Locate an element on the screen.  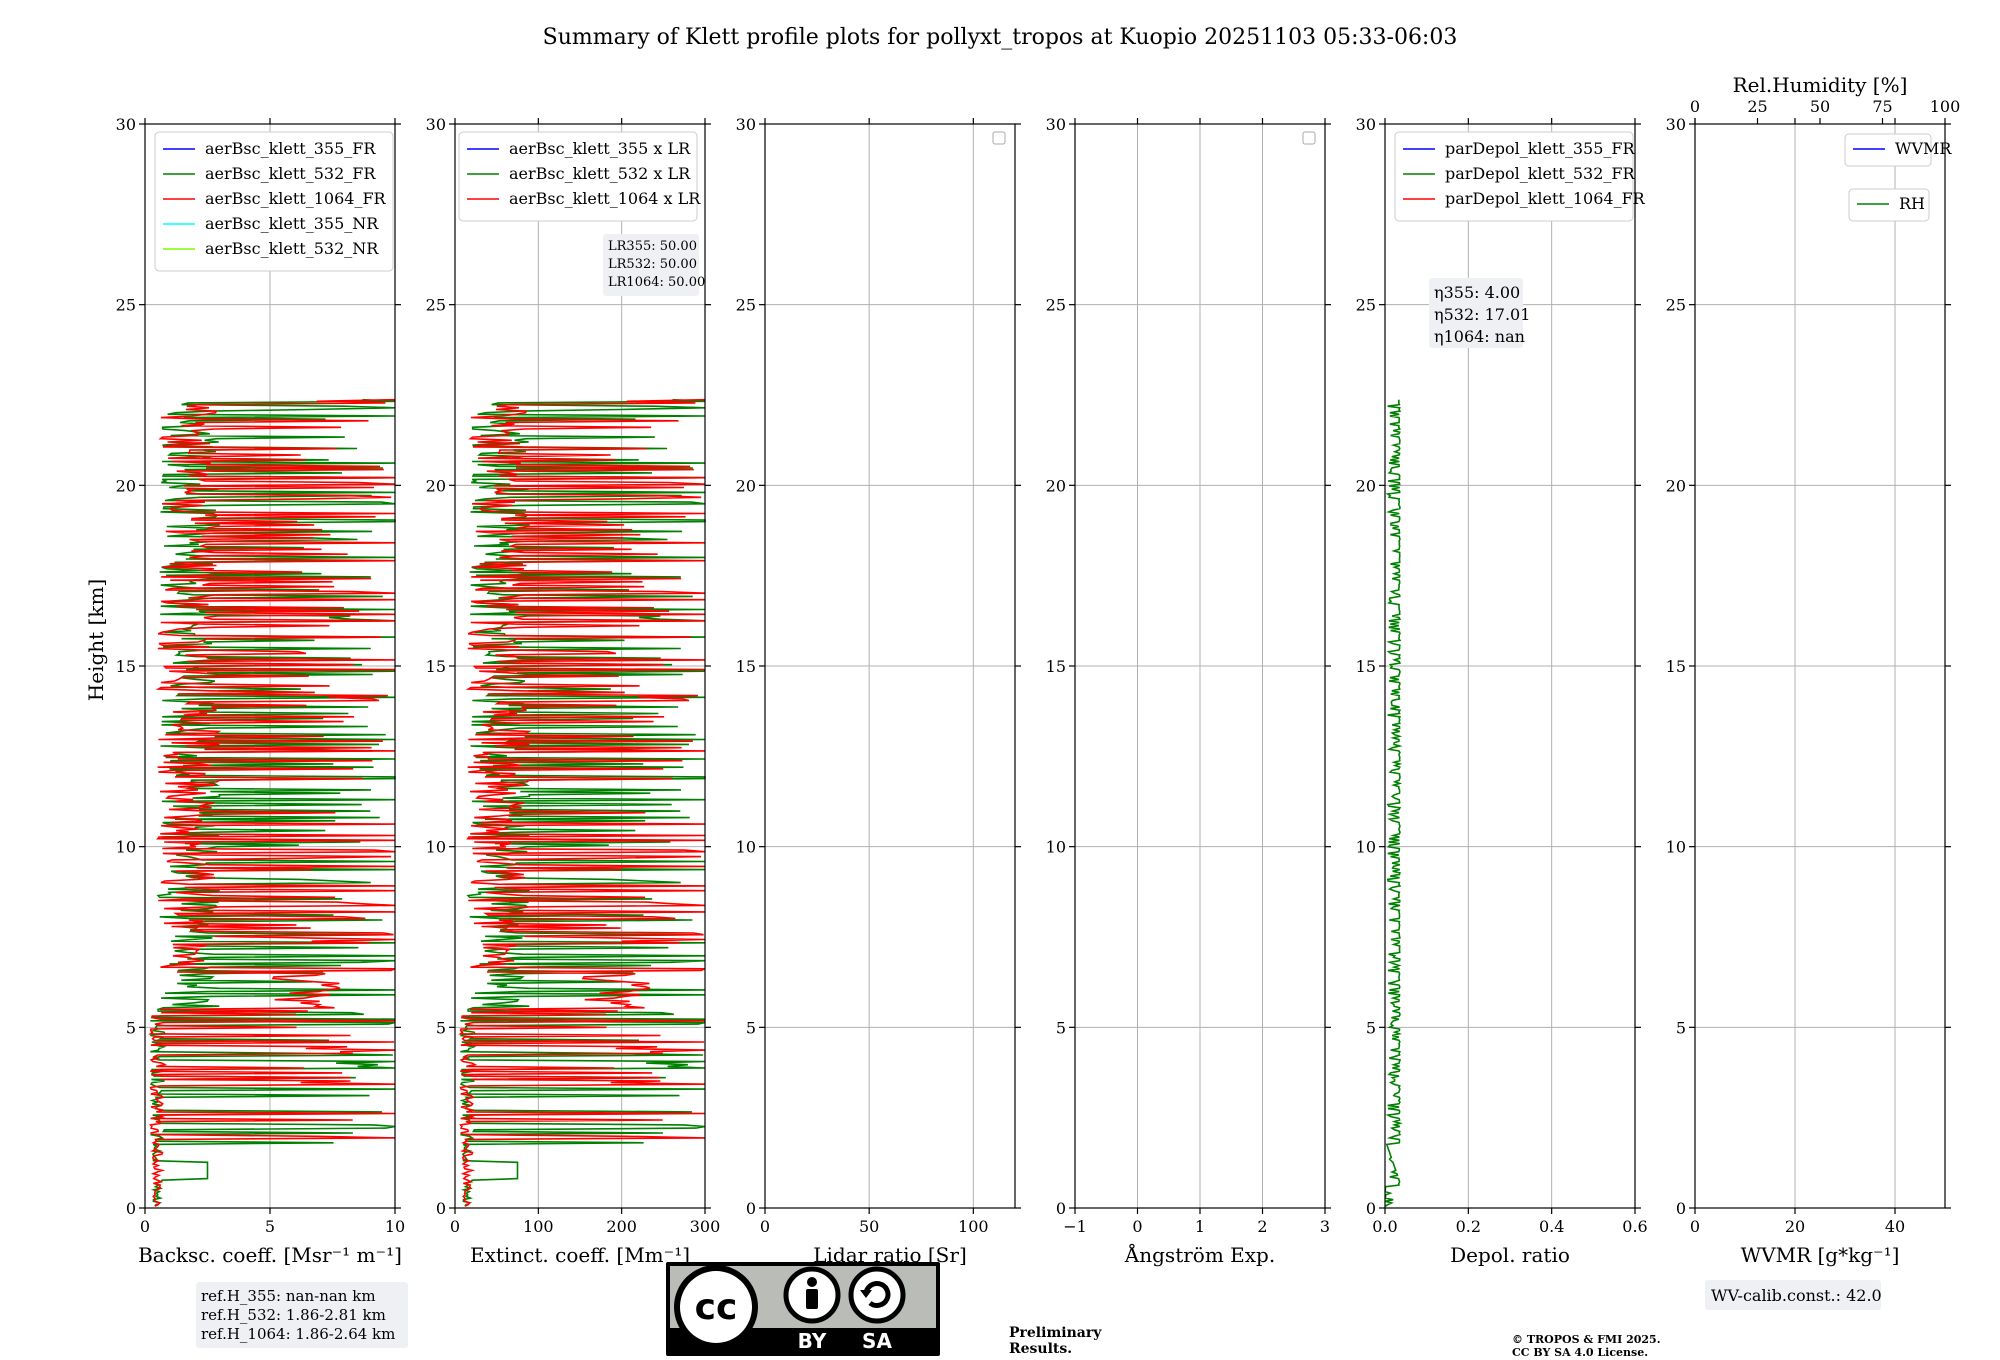
ref-height-bg is located at coordinates (302, 1315).